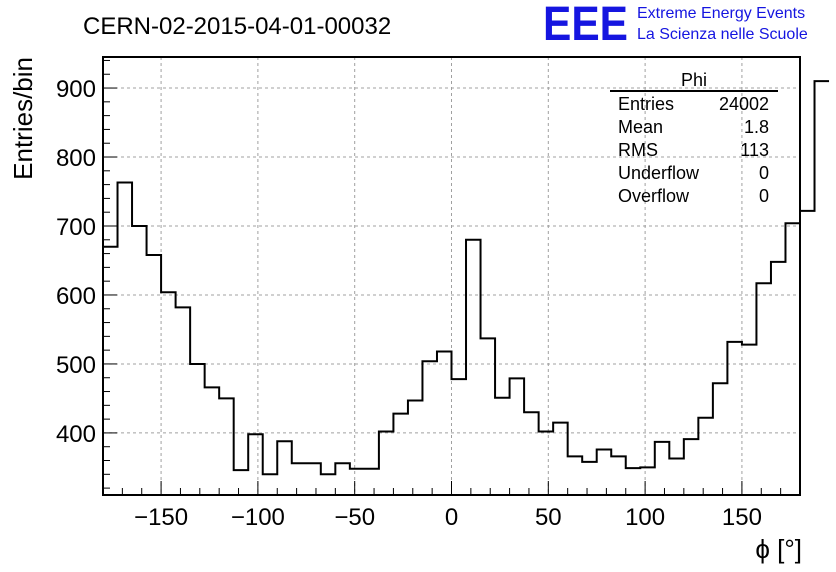 Image resolution: width=836 pixels, height=572 pixels. I want to click on y-tick-label: 500, so click(76, 365).